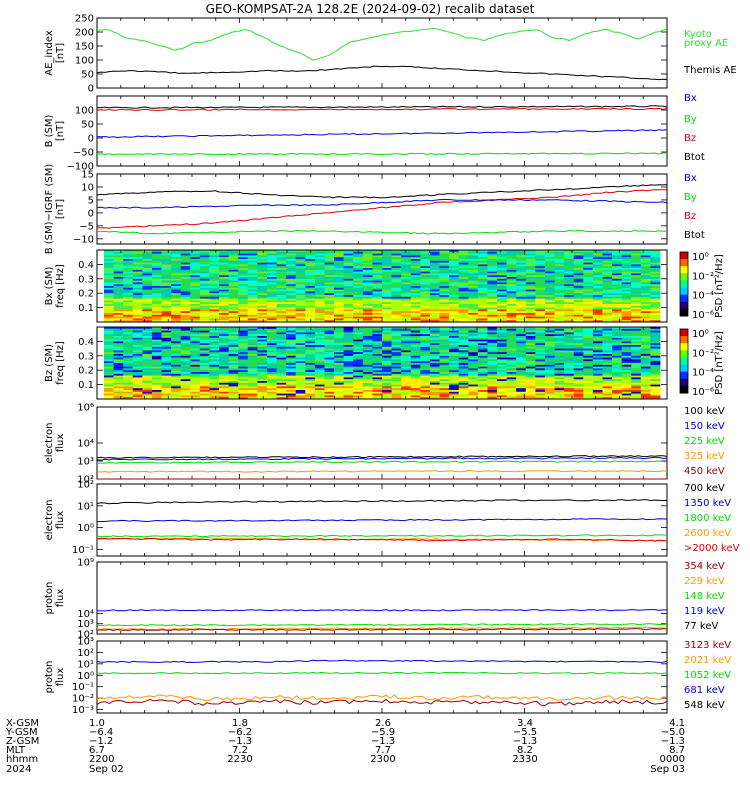 The height and width of the screenshot is (800, 750). Describe the element at coordinates (85, 664) in the screenshot. I see `y-tick-label: 10¹` at that location.